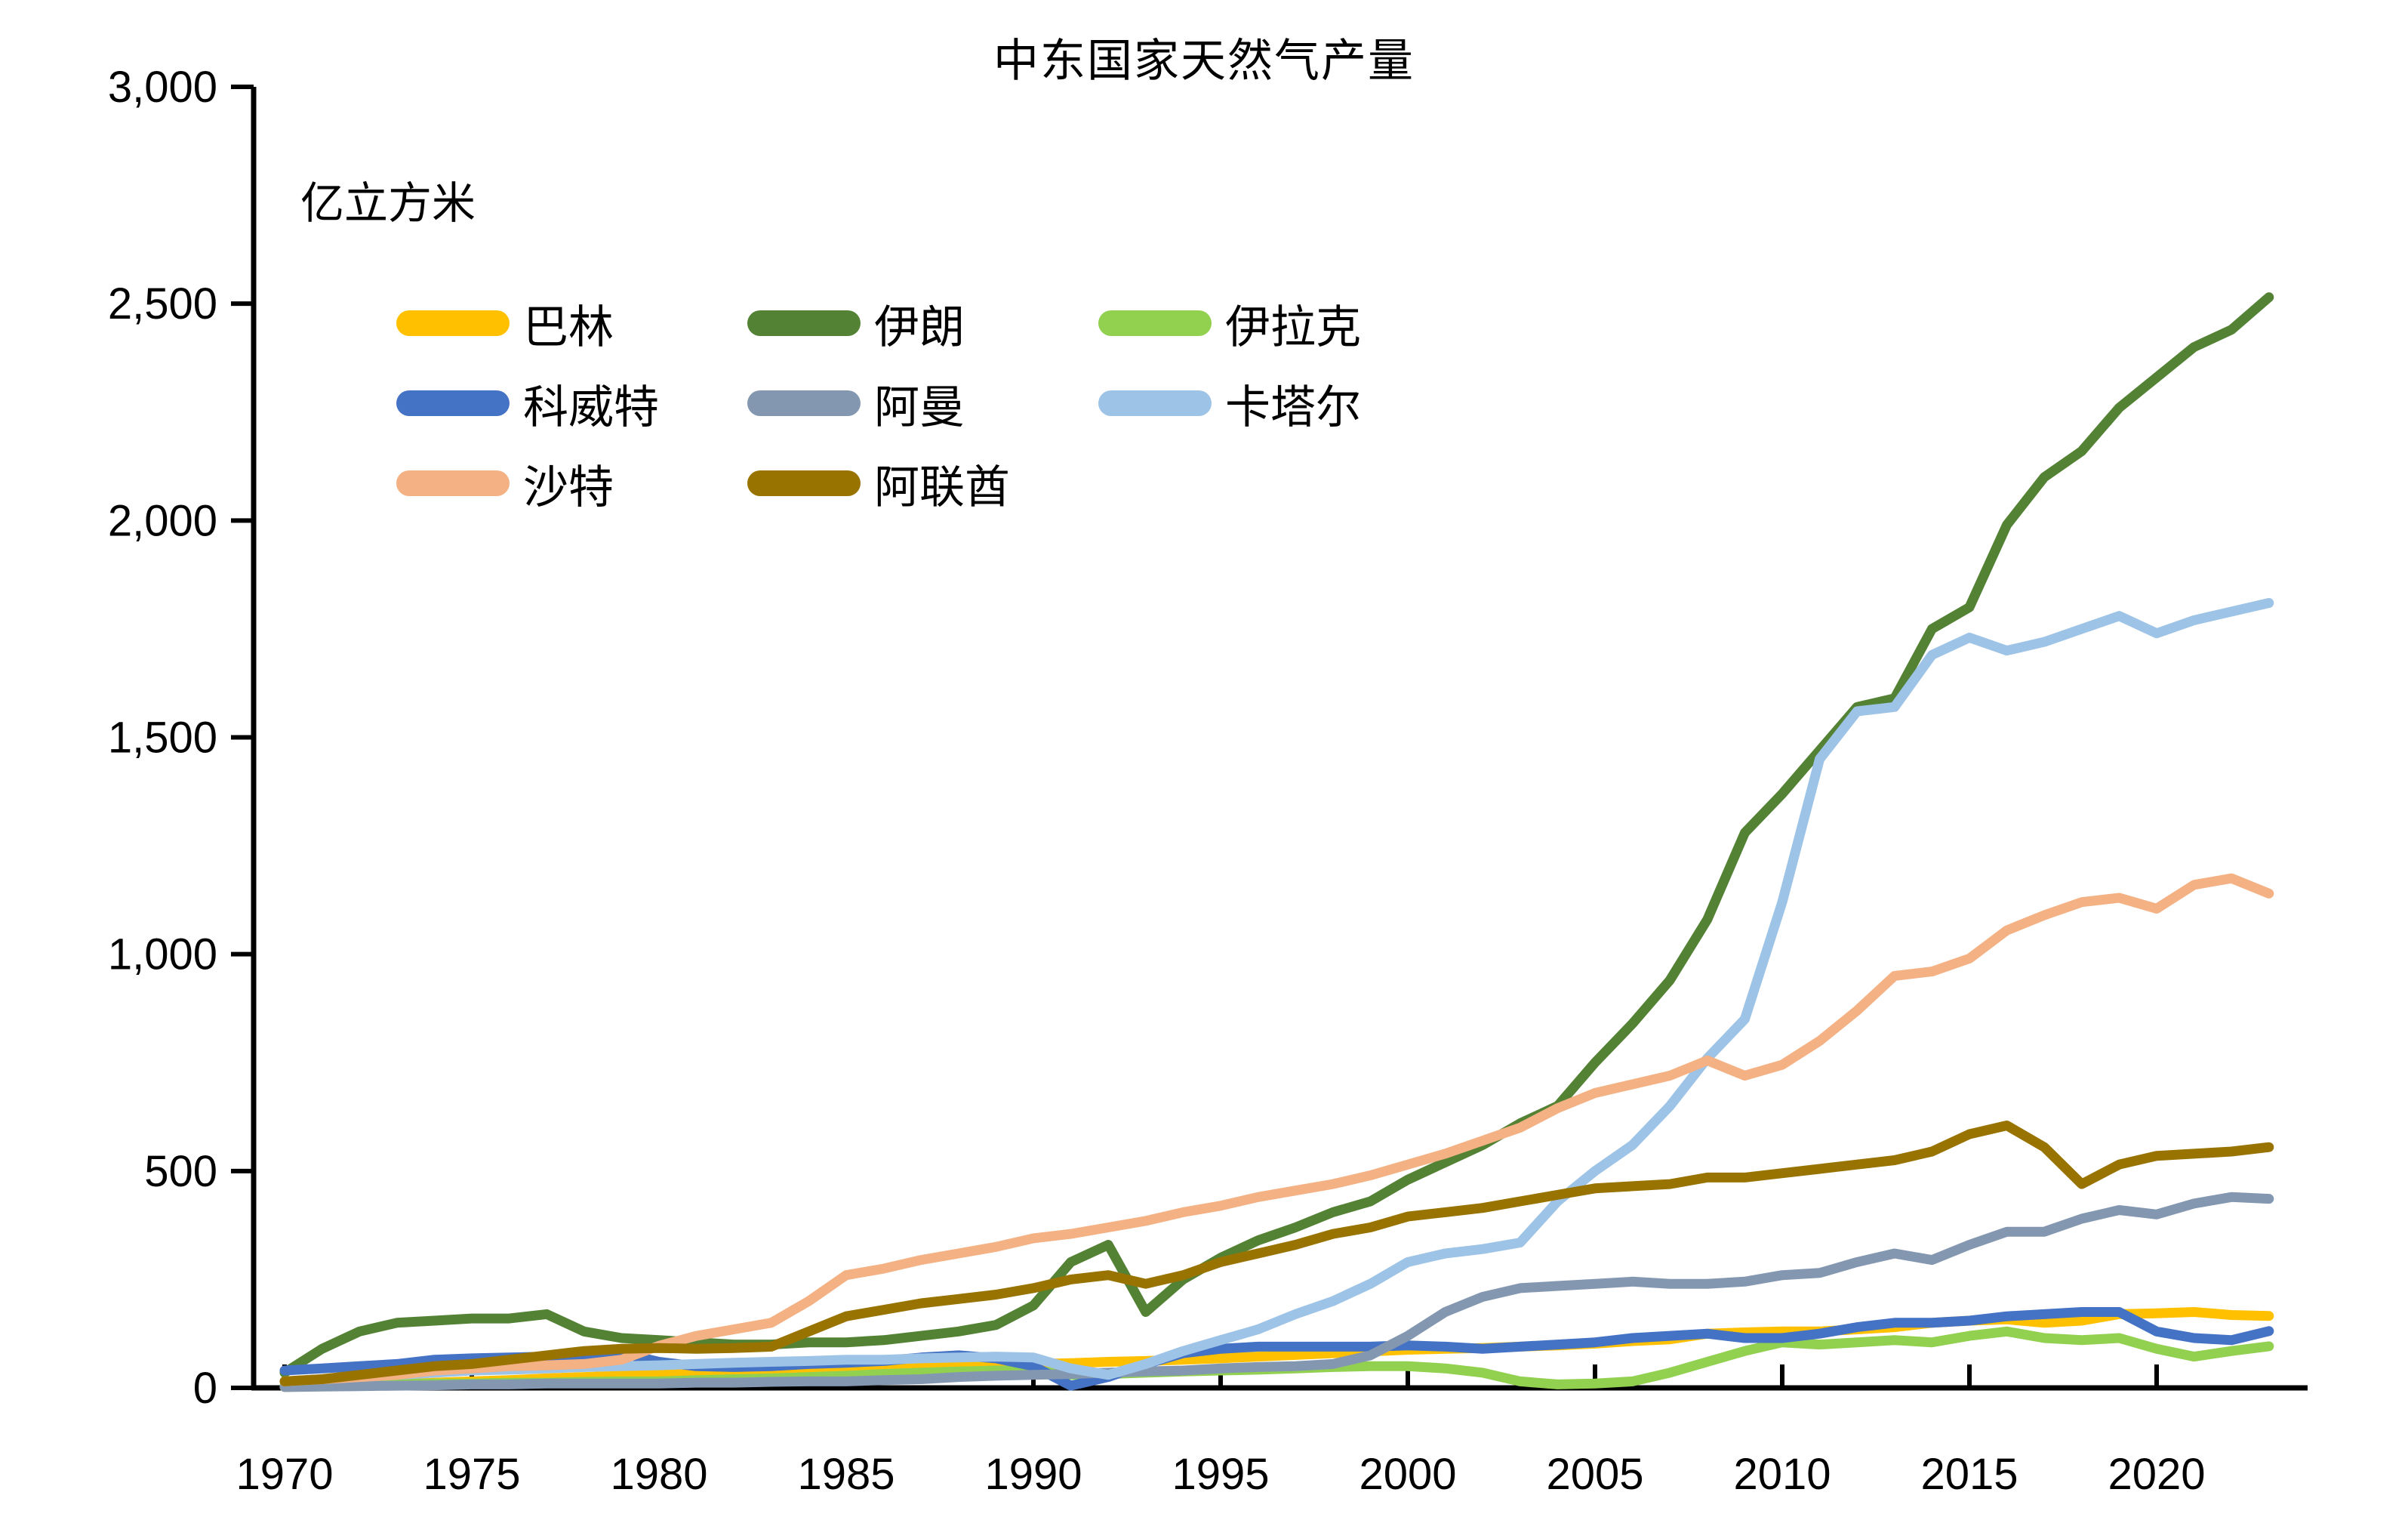  What do you see at coordinates (162, 738) in the screenshot?
I see `y-axis-label: 1,500` at bounding box center [162, 738].